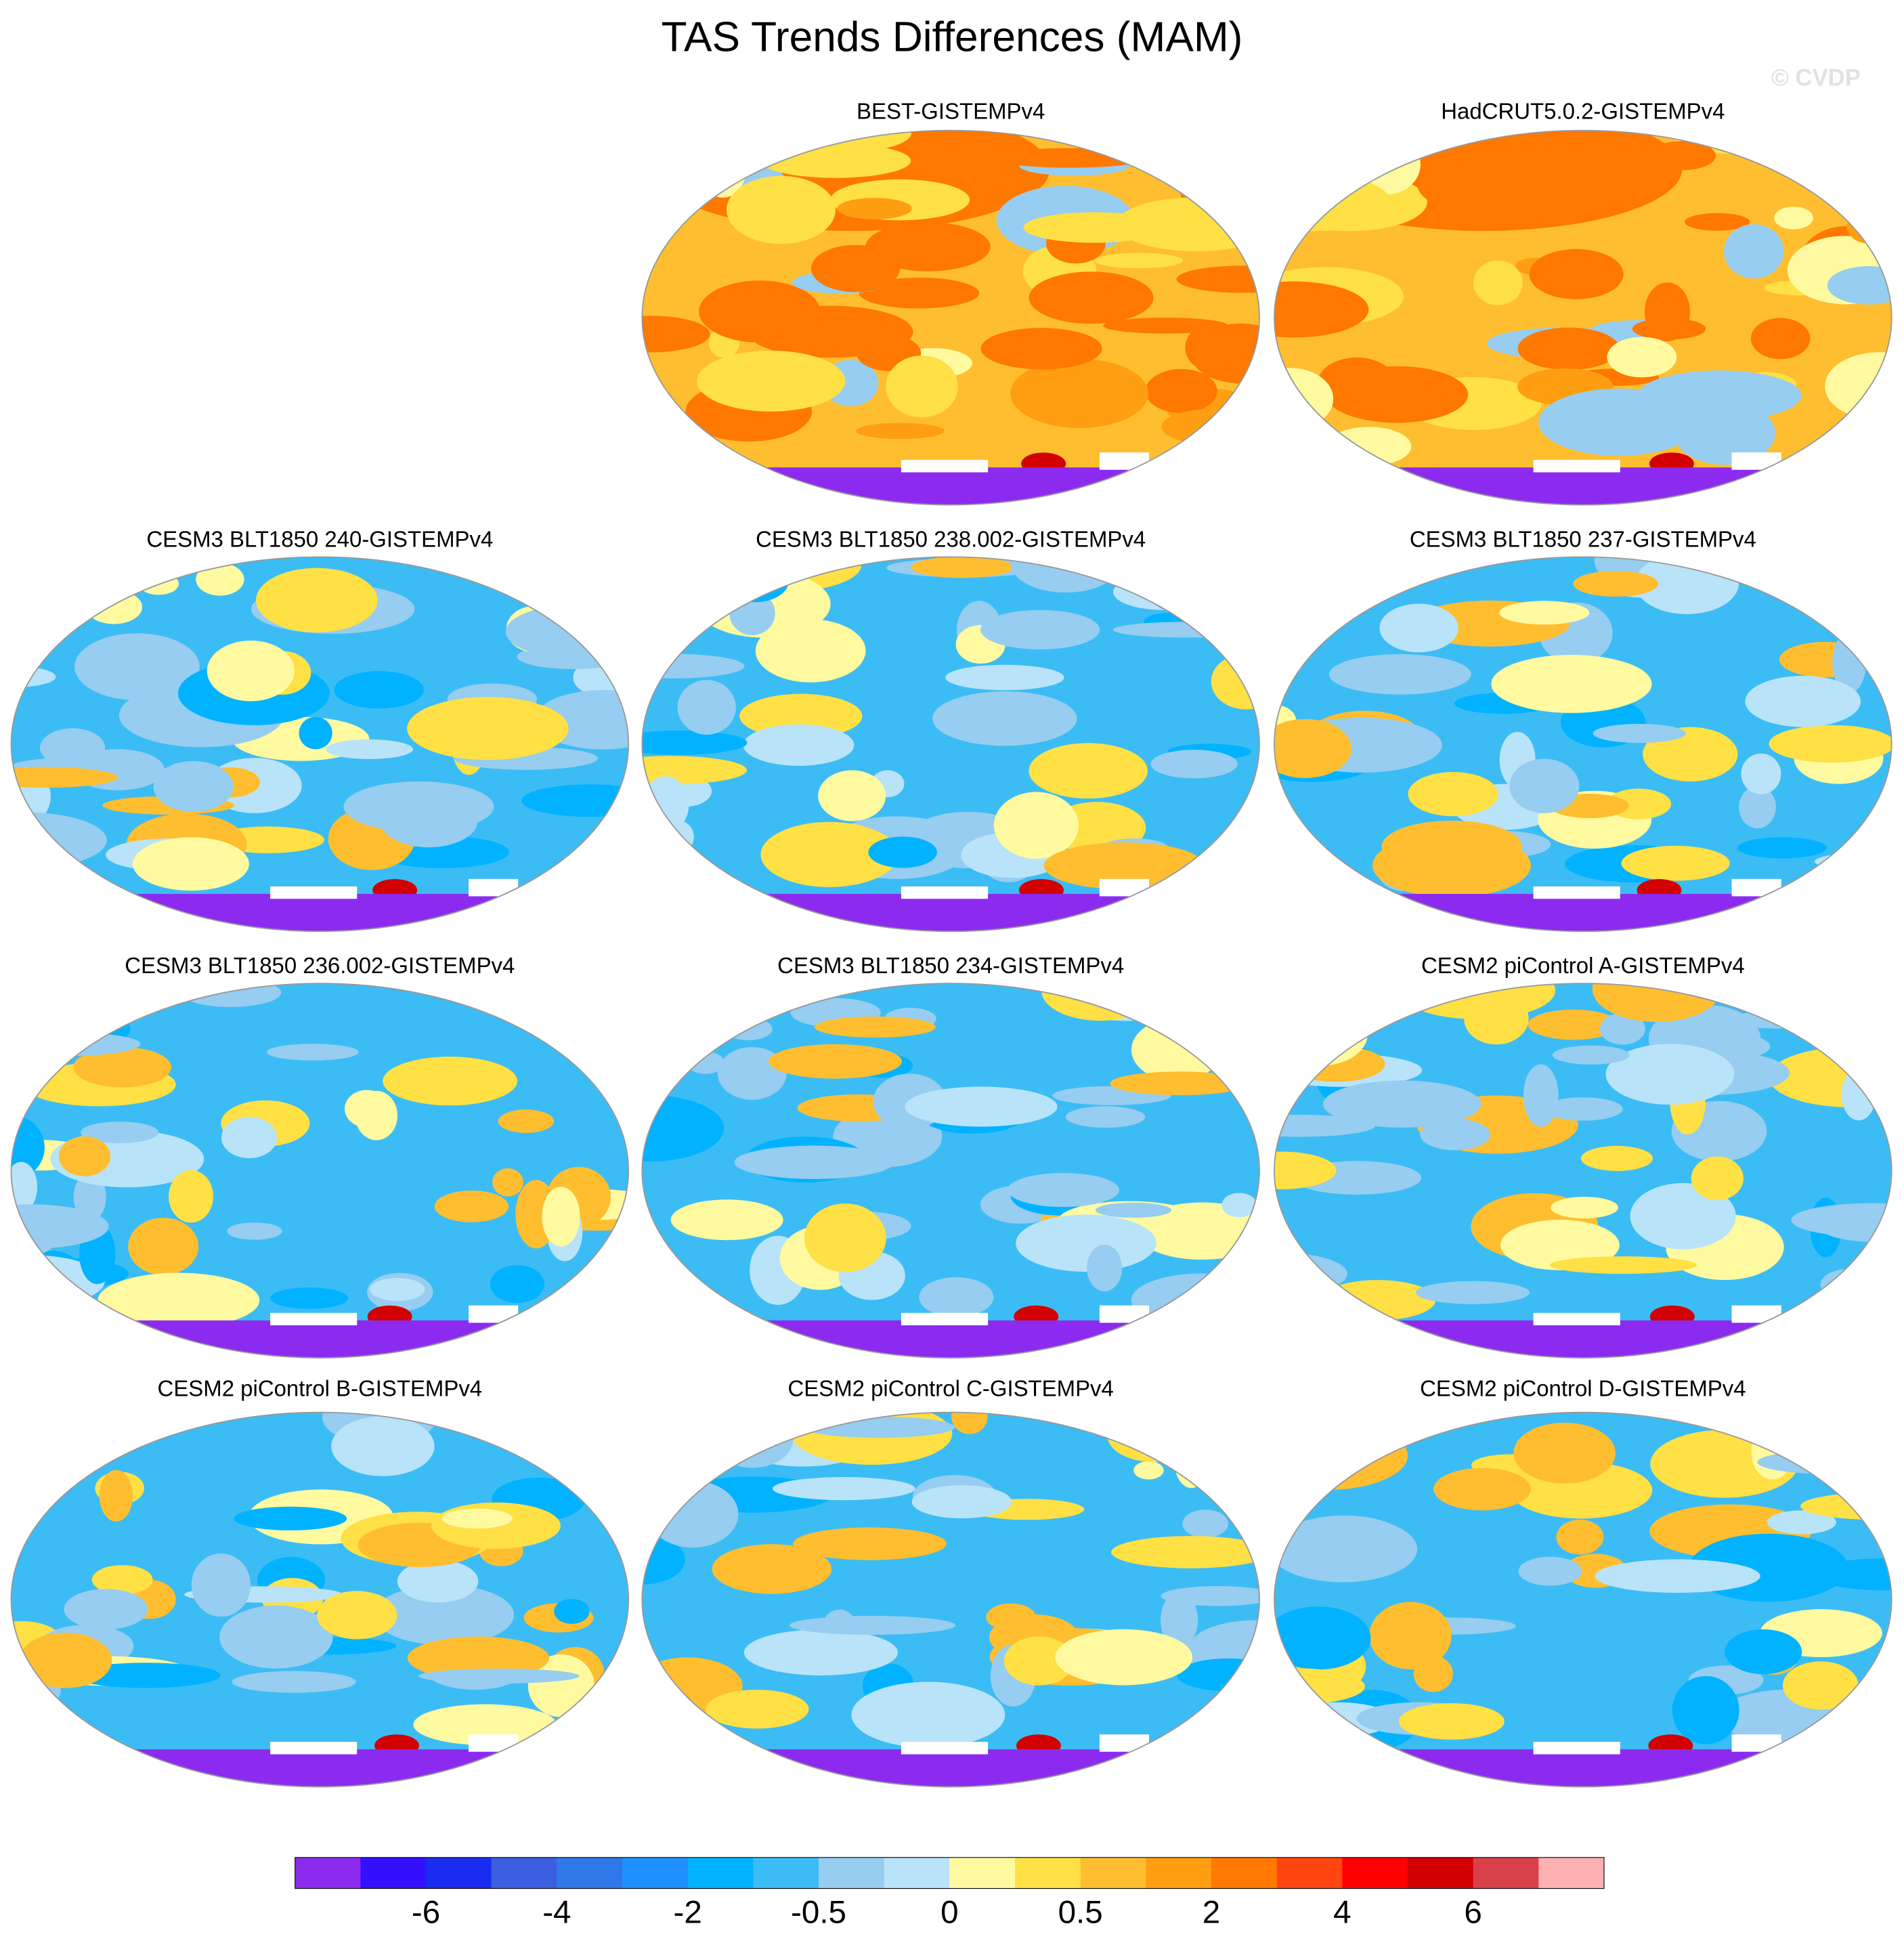 The image size is (1904, 1947). I want to click on map-panel, so click(1583, 1599).